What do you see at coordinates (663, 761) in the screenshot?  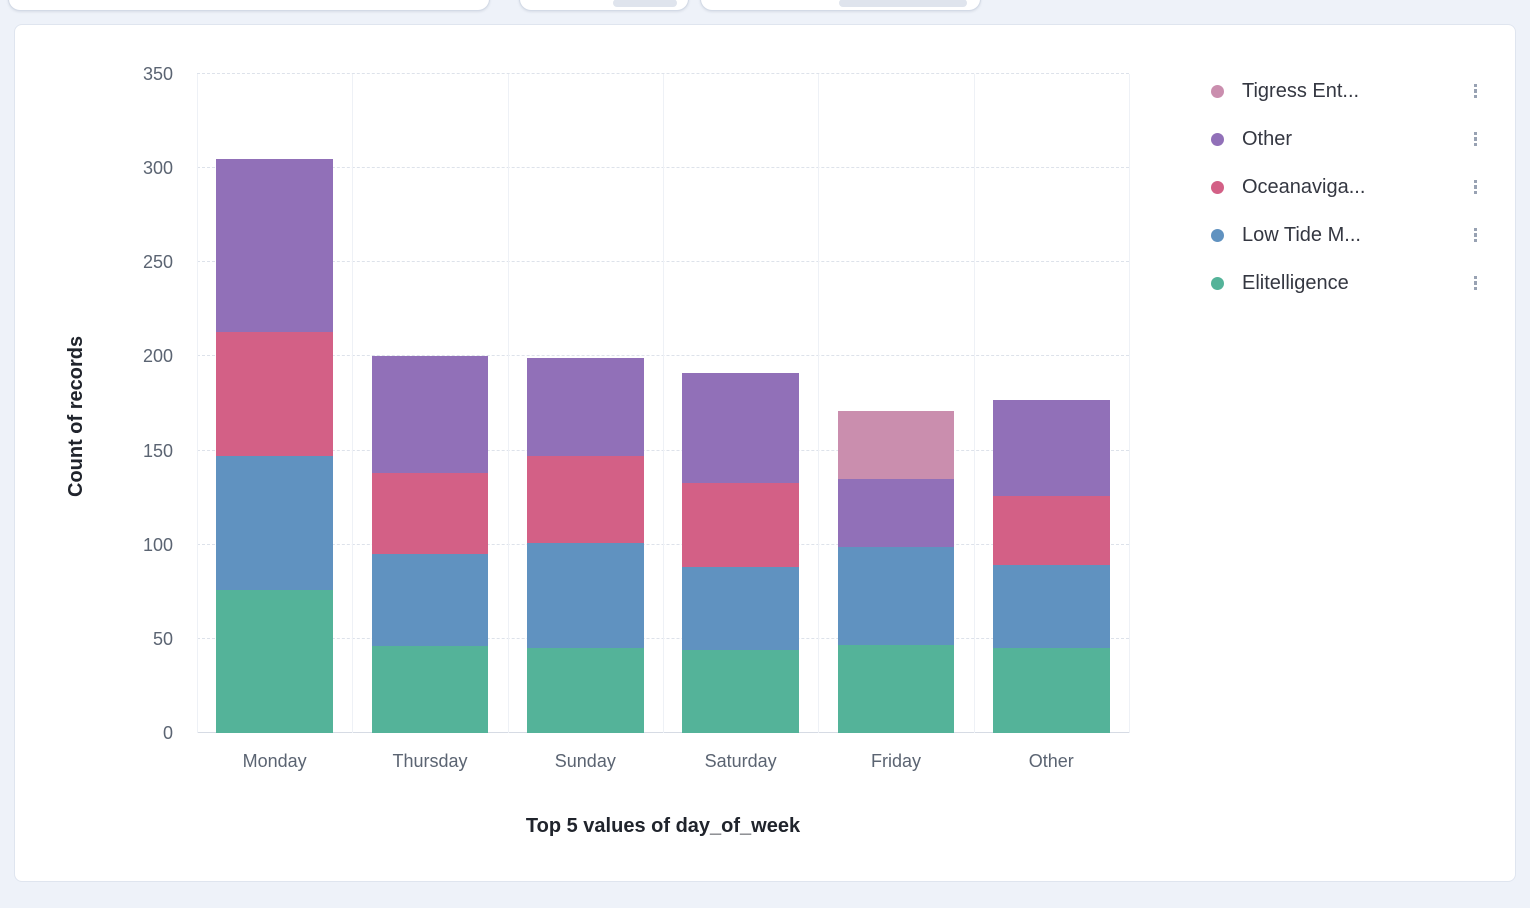 I see `x-axis-labels: Monday Thursday Sunday Saturday Friday Other` at bounding box center [663, 761].